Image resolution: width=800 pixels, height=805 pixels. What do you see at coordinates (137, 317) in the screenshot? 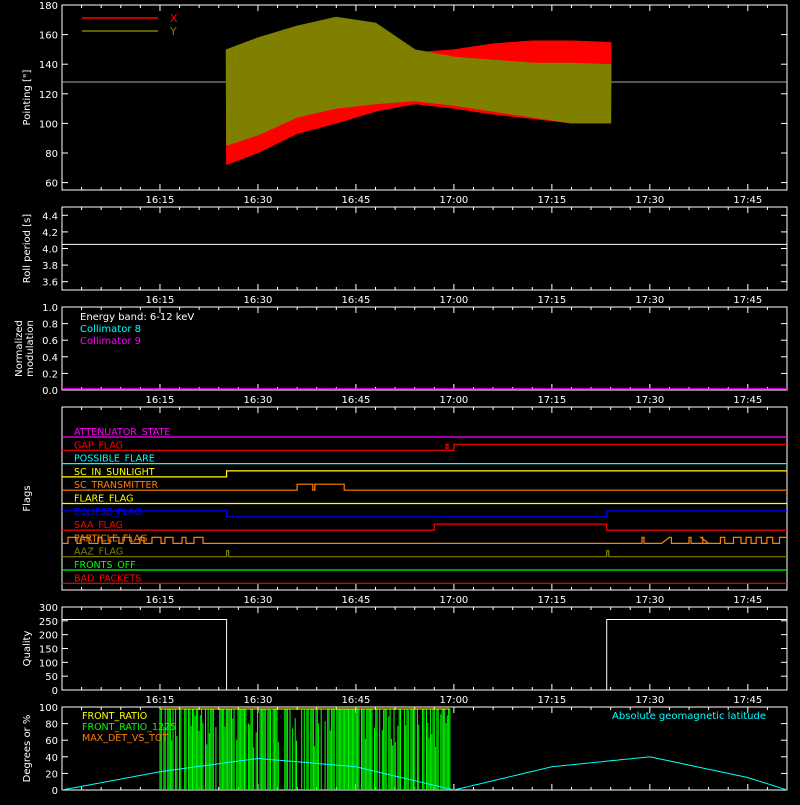
I see `legend-label-modulation: Energy band: 6-12 keV` at bounding box center [137, 317].